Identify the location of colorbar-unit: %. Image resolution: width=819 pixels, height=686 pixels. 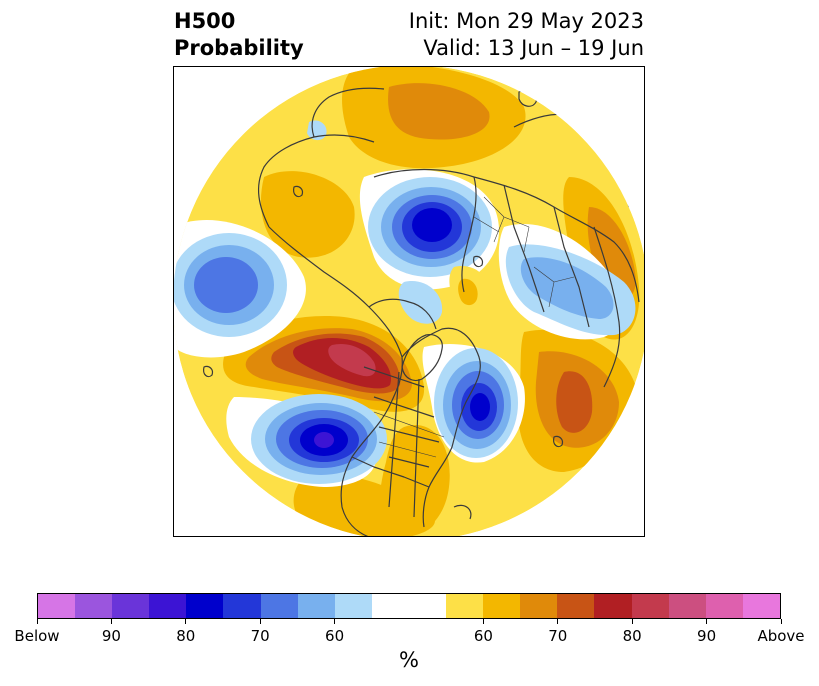
(409, 660).